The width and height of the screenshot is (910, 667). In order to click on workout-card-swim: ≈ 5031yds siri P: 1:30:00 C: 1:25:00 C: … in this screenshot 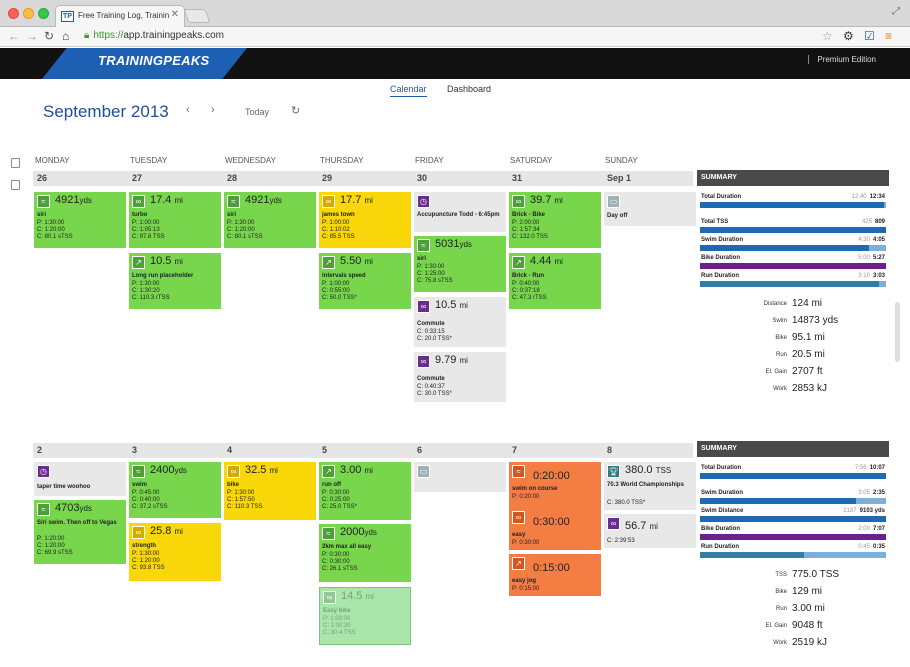, I will do `click(460, 264)`.